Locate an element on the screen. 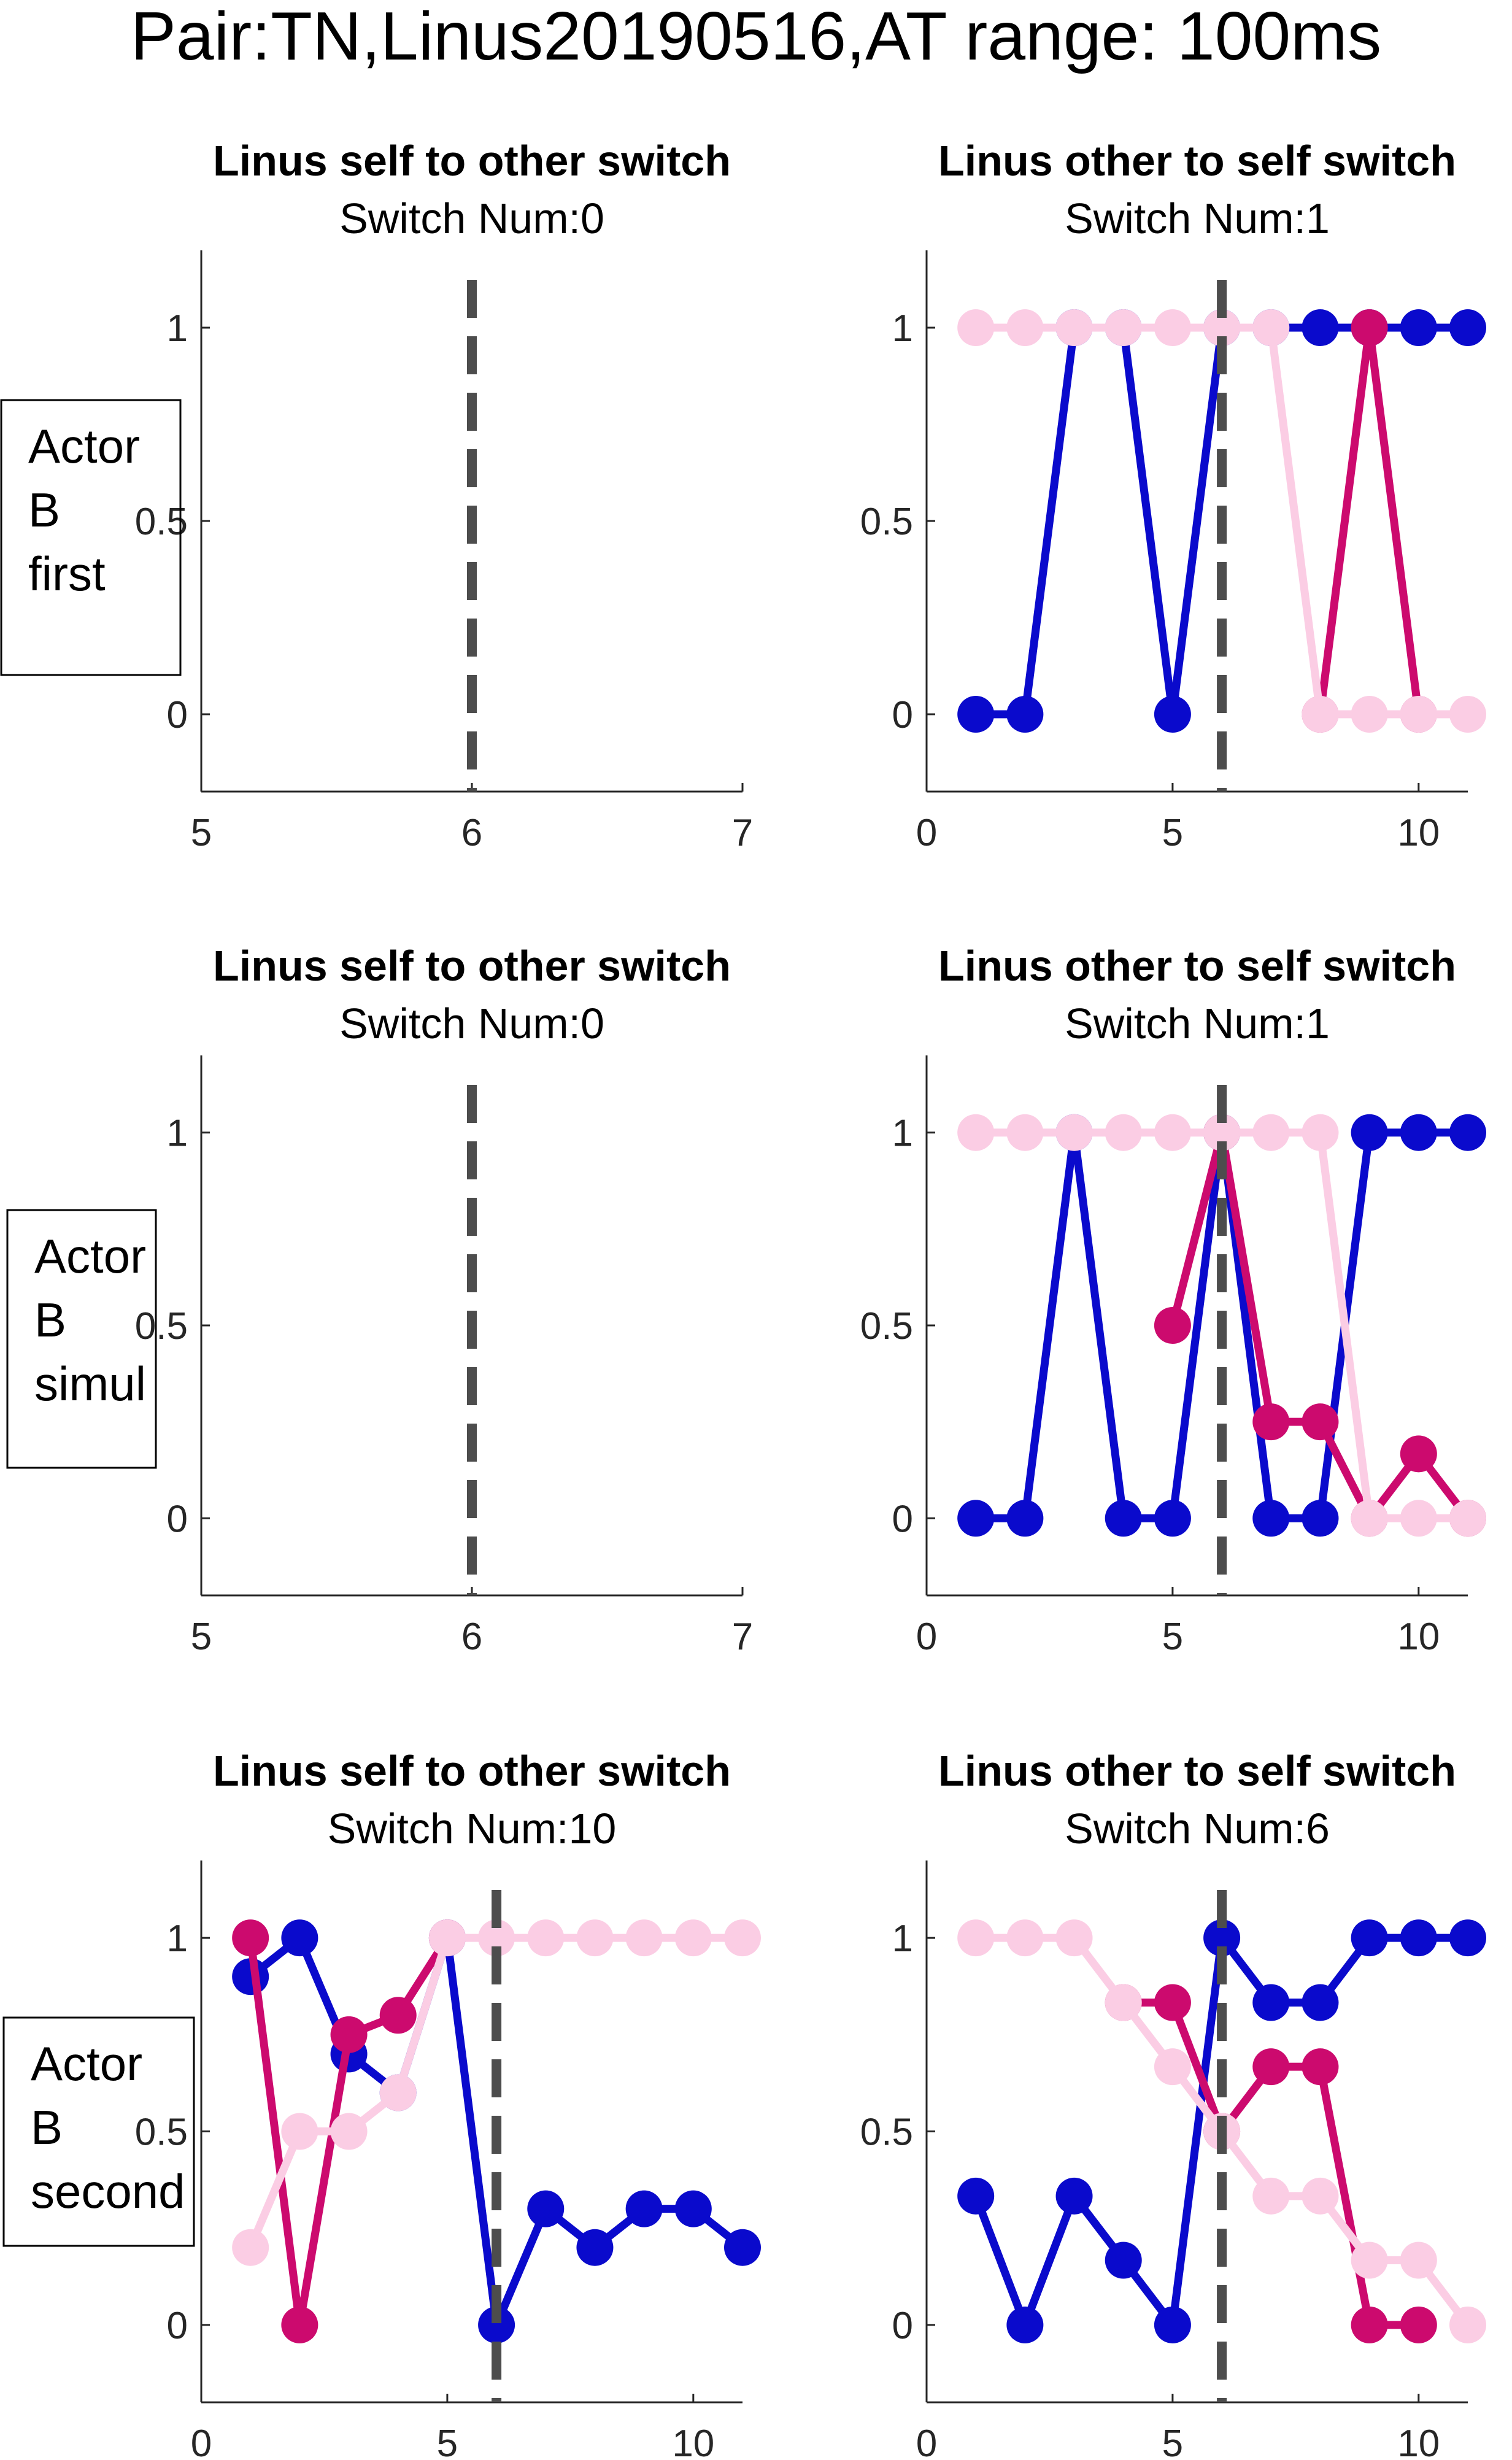 Image resolution: width=1512 pixels, height=2460 pixels. row-label-line: simul is located at coordinates (90, 1384).